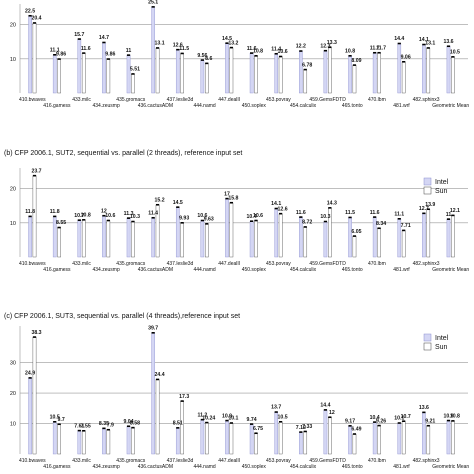 The width and height of the screenshot is (474, 474). Describe the element at coordinates (36, 171) in the screenshot. I see `data-label-sun: 23.7` at that location.